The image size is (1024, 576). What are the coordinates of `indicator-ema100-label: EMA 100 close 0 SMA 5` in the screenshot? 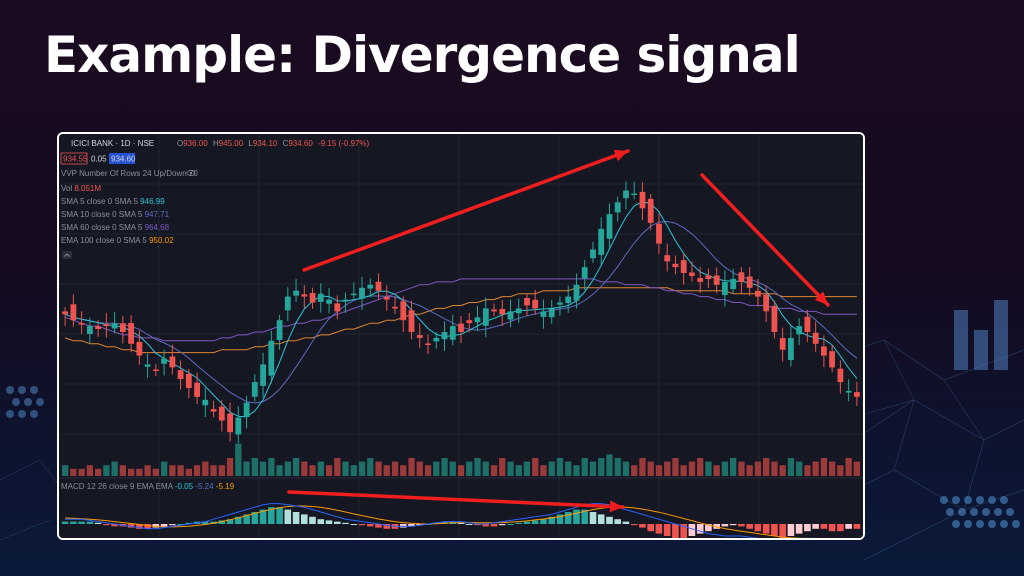 It's located at (104, 240).